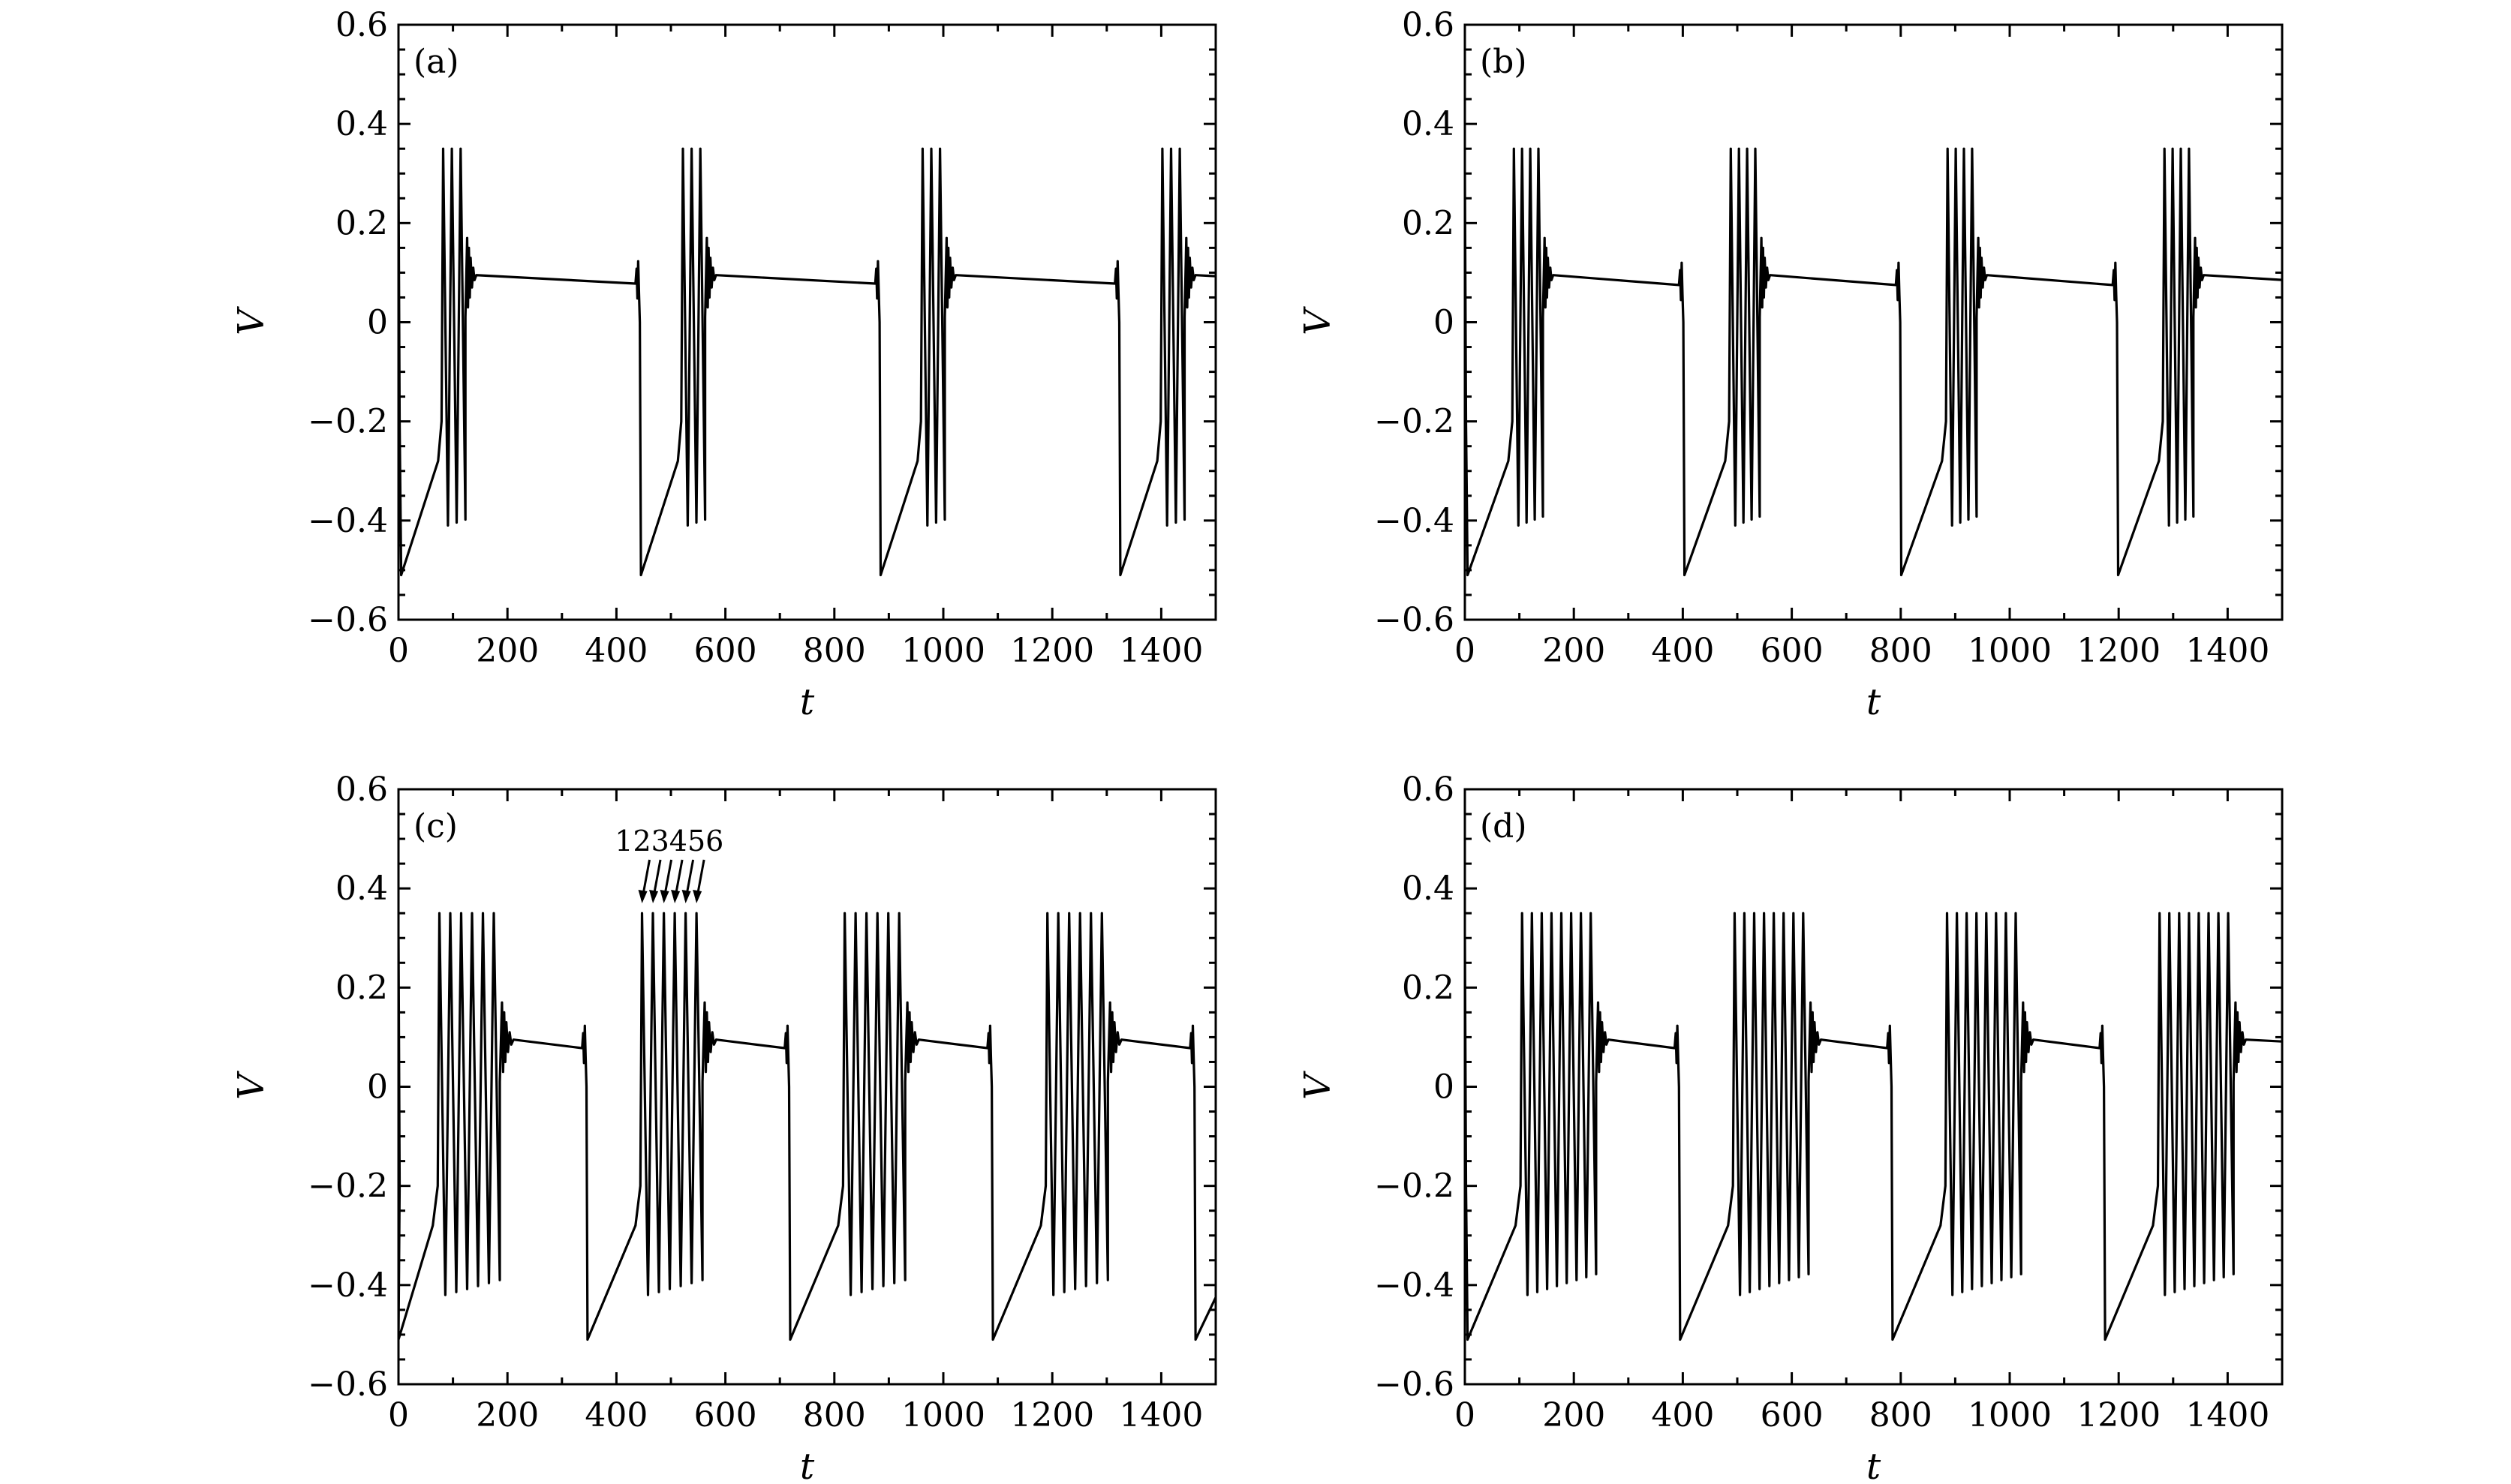  I want to click on panel-label: (c), so click(435, 826).